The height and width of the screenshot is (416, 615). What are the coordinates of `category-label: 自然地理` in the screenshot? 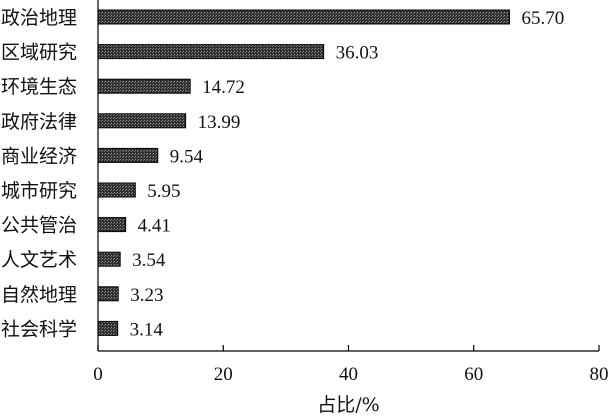 It's located at (39, 295).